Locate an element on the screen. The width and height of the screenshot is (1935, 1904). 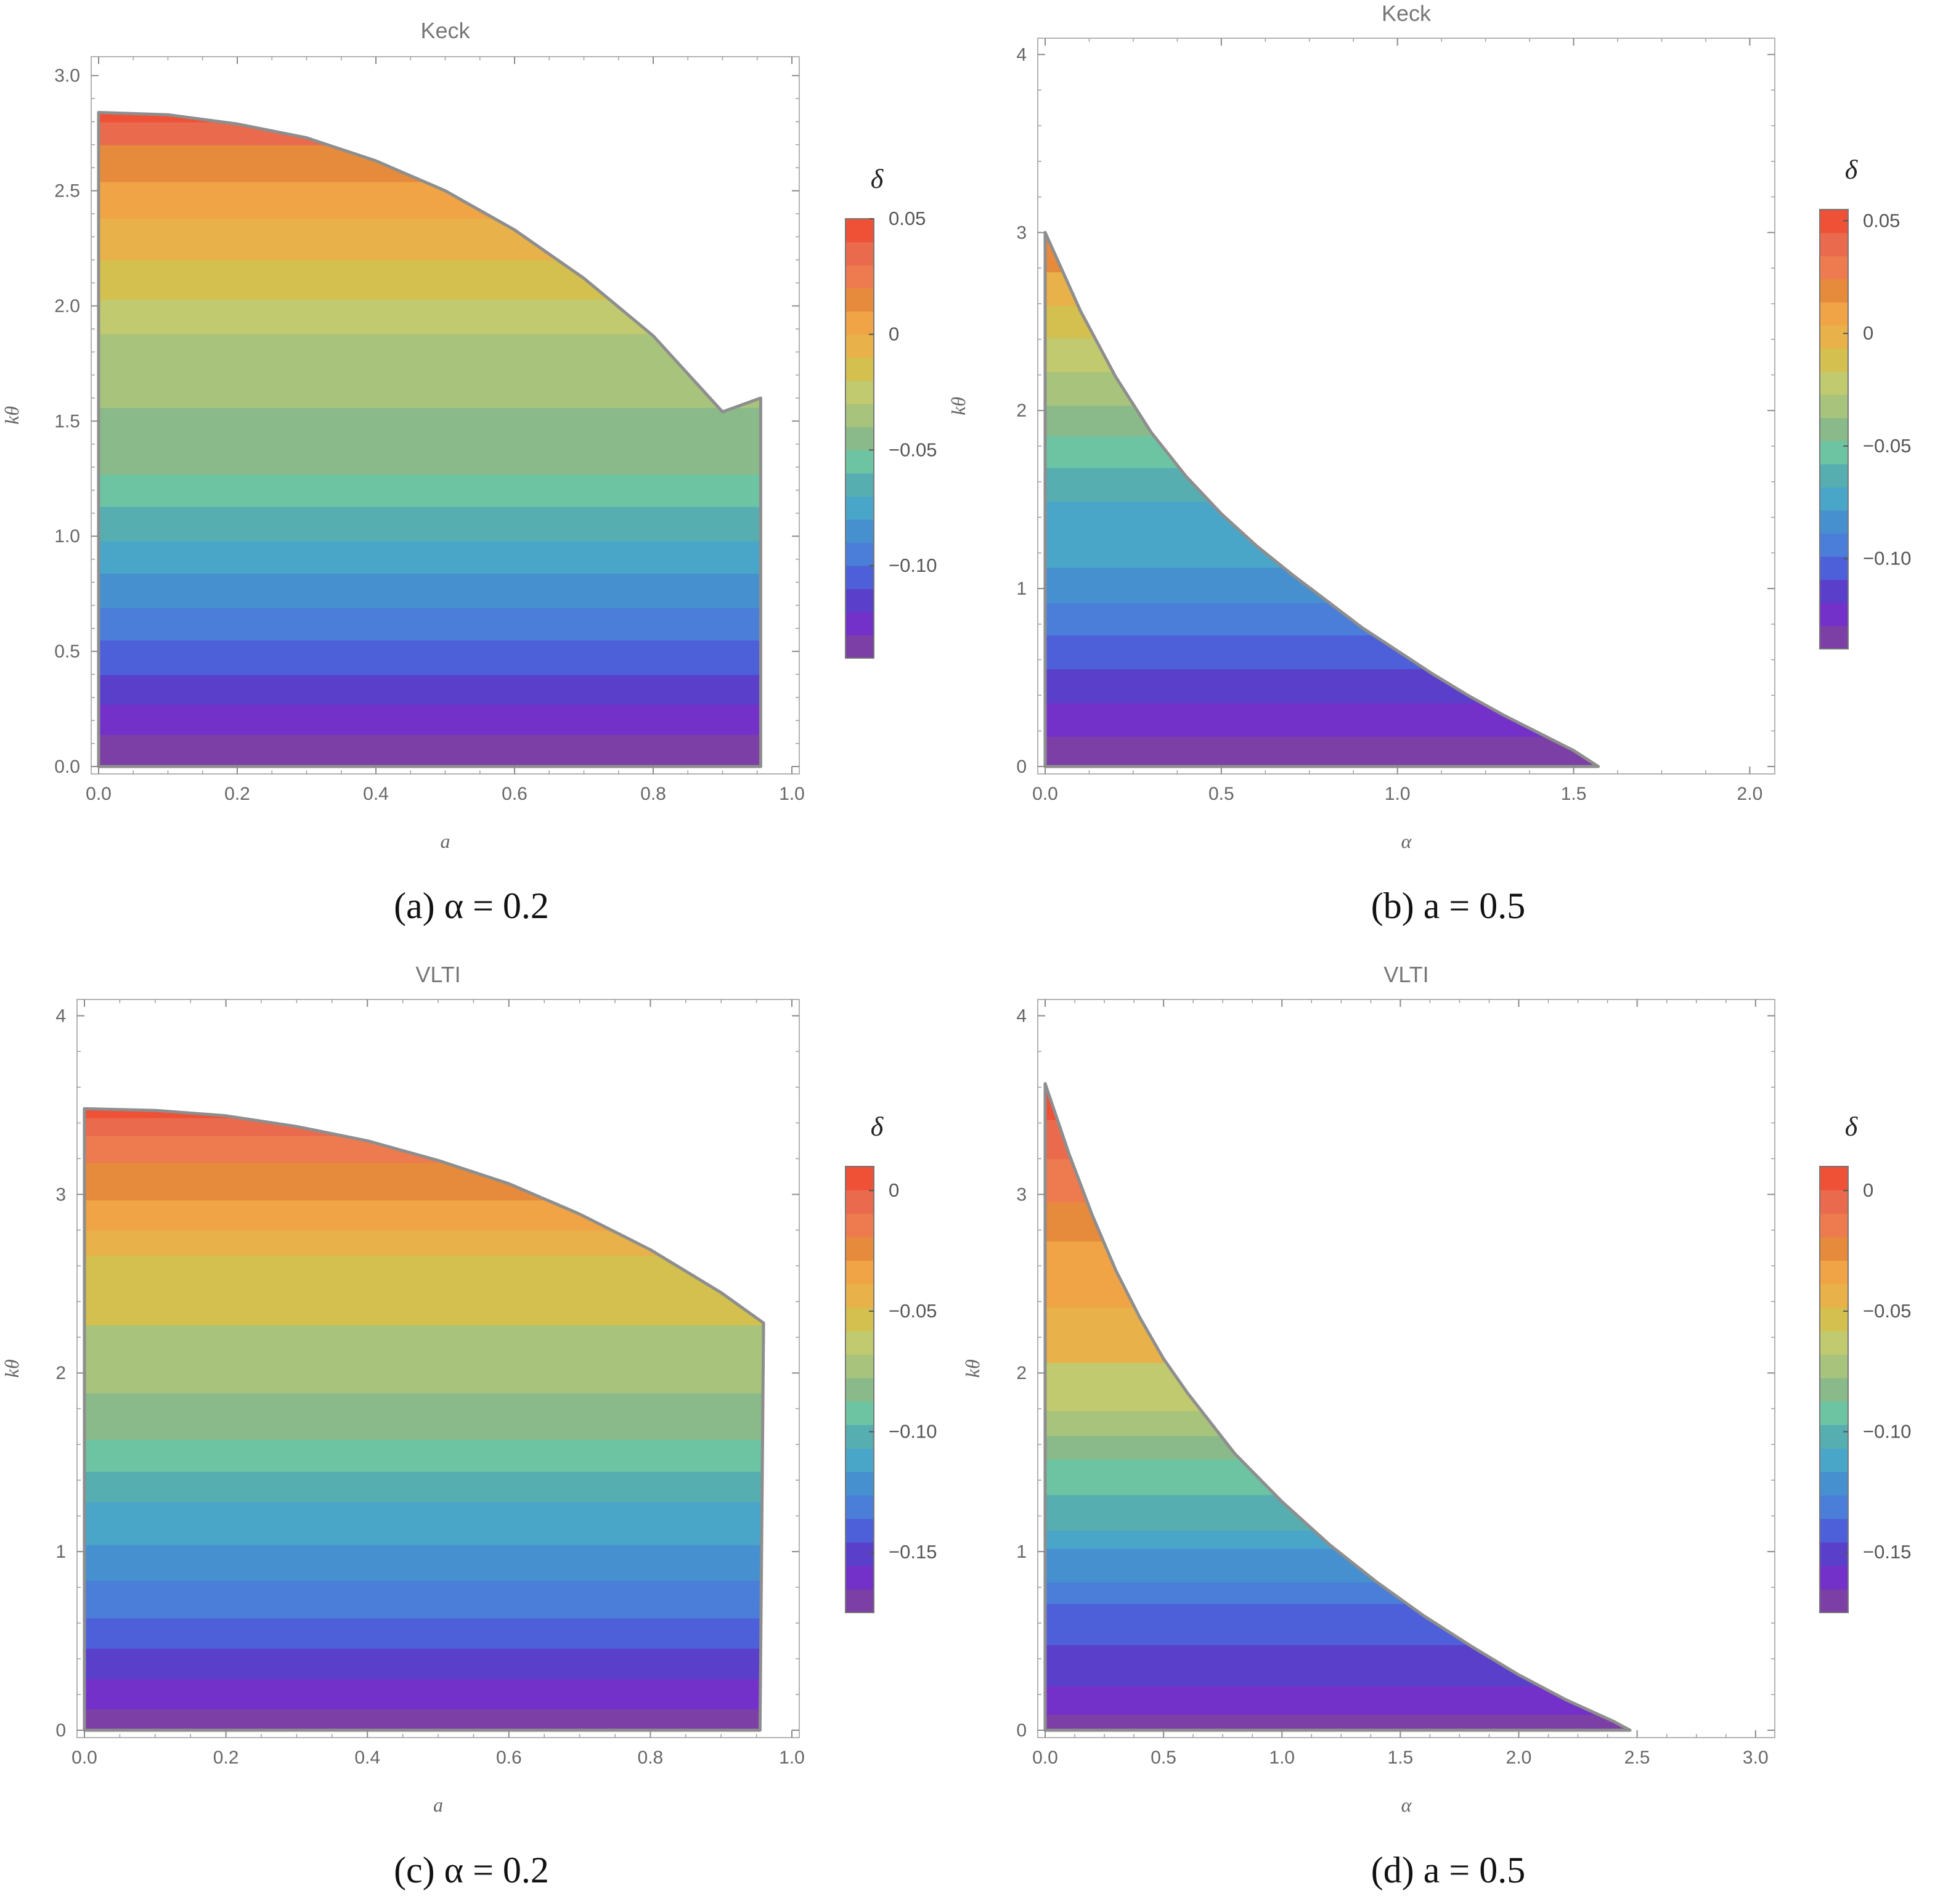
y-tick-label: 2.0 is located at coordinates (67, 306).